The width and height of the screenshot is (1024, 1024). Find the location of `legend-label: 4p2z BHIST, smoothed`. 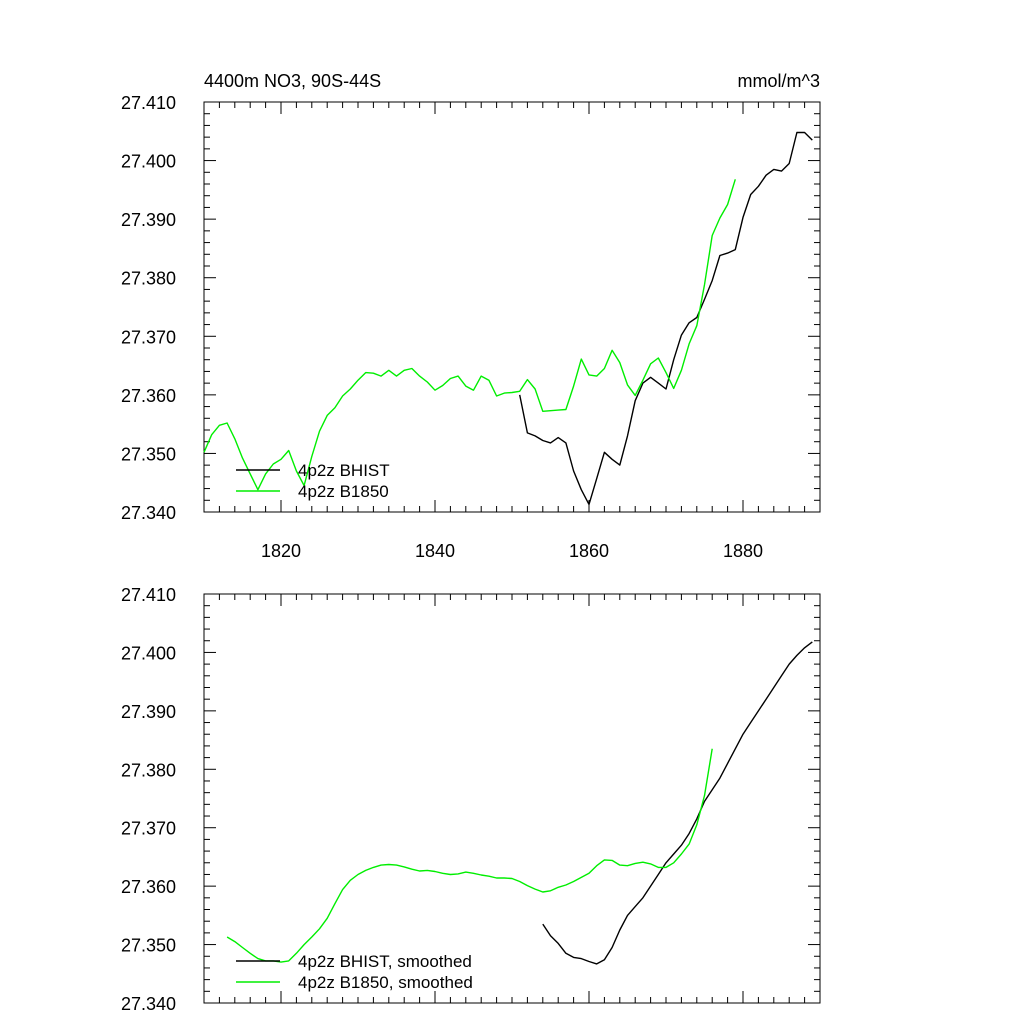

legend-label: 4p2z BHIST, smoothed is located at coordinates (385, 961).